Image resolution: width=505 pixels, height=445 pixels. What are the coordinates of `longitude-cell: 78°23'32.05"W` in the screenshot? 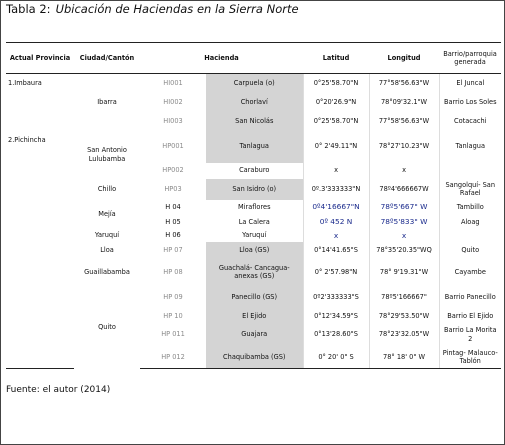 It's located at (404, 334).